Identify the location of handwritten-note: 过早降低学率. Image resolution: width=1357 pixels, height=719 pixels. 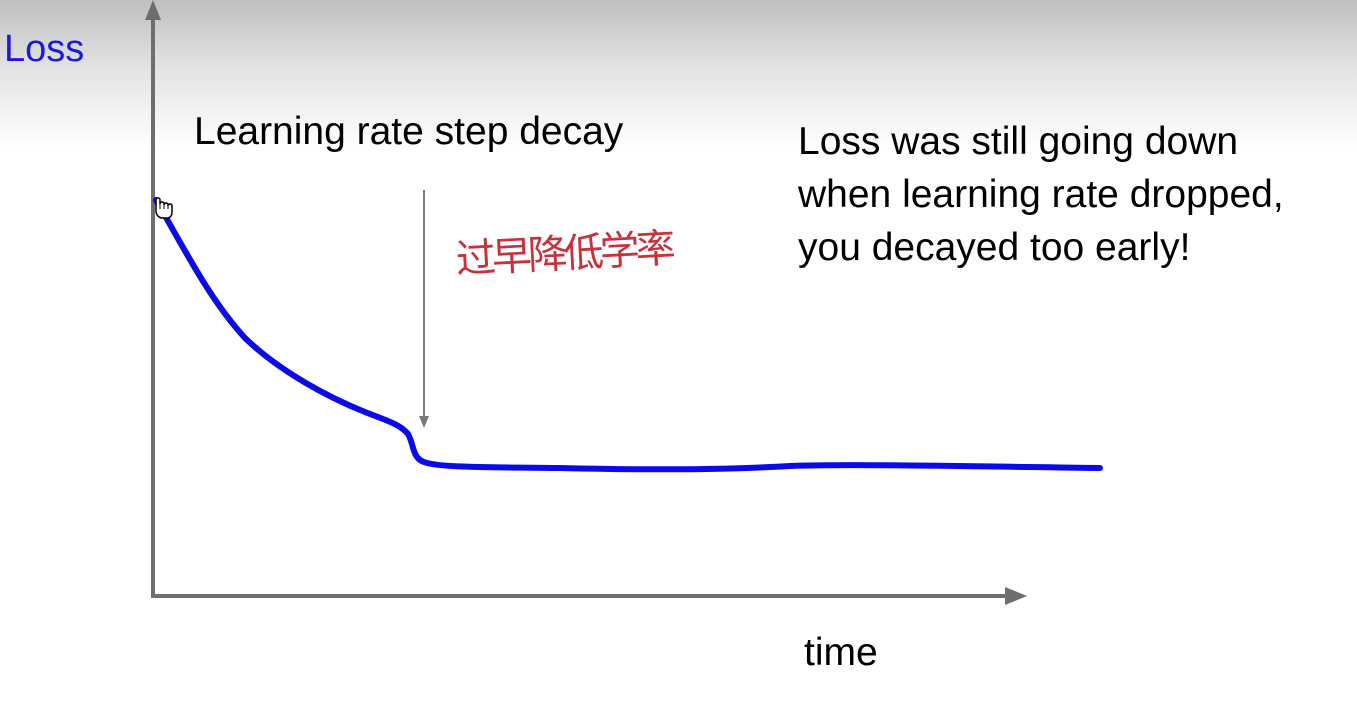
(563, 254).